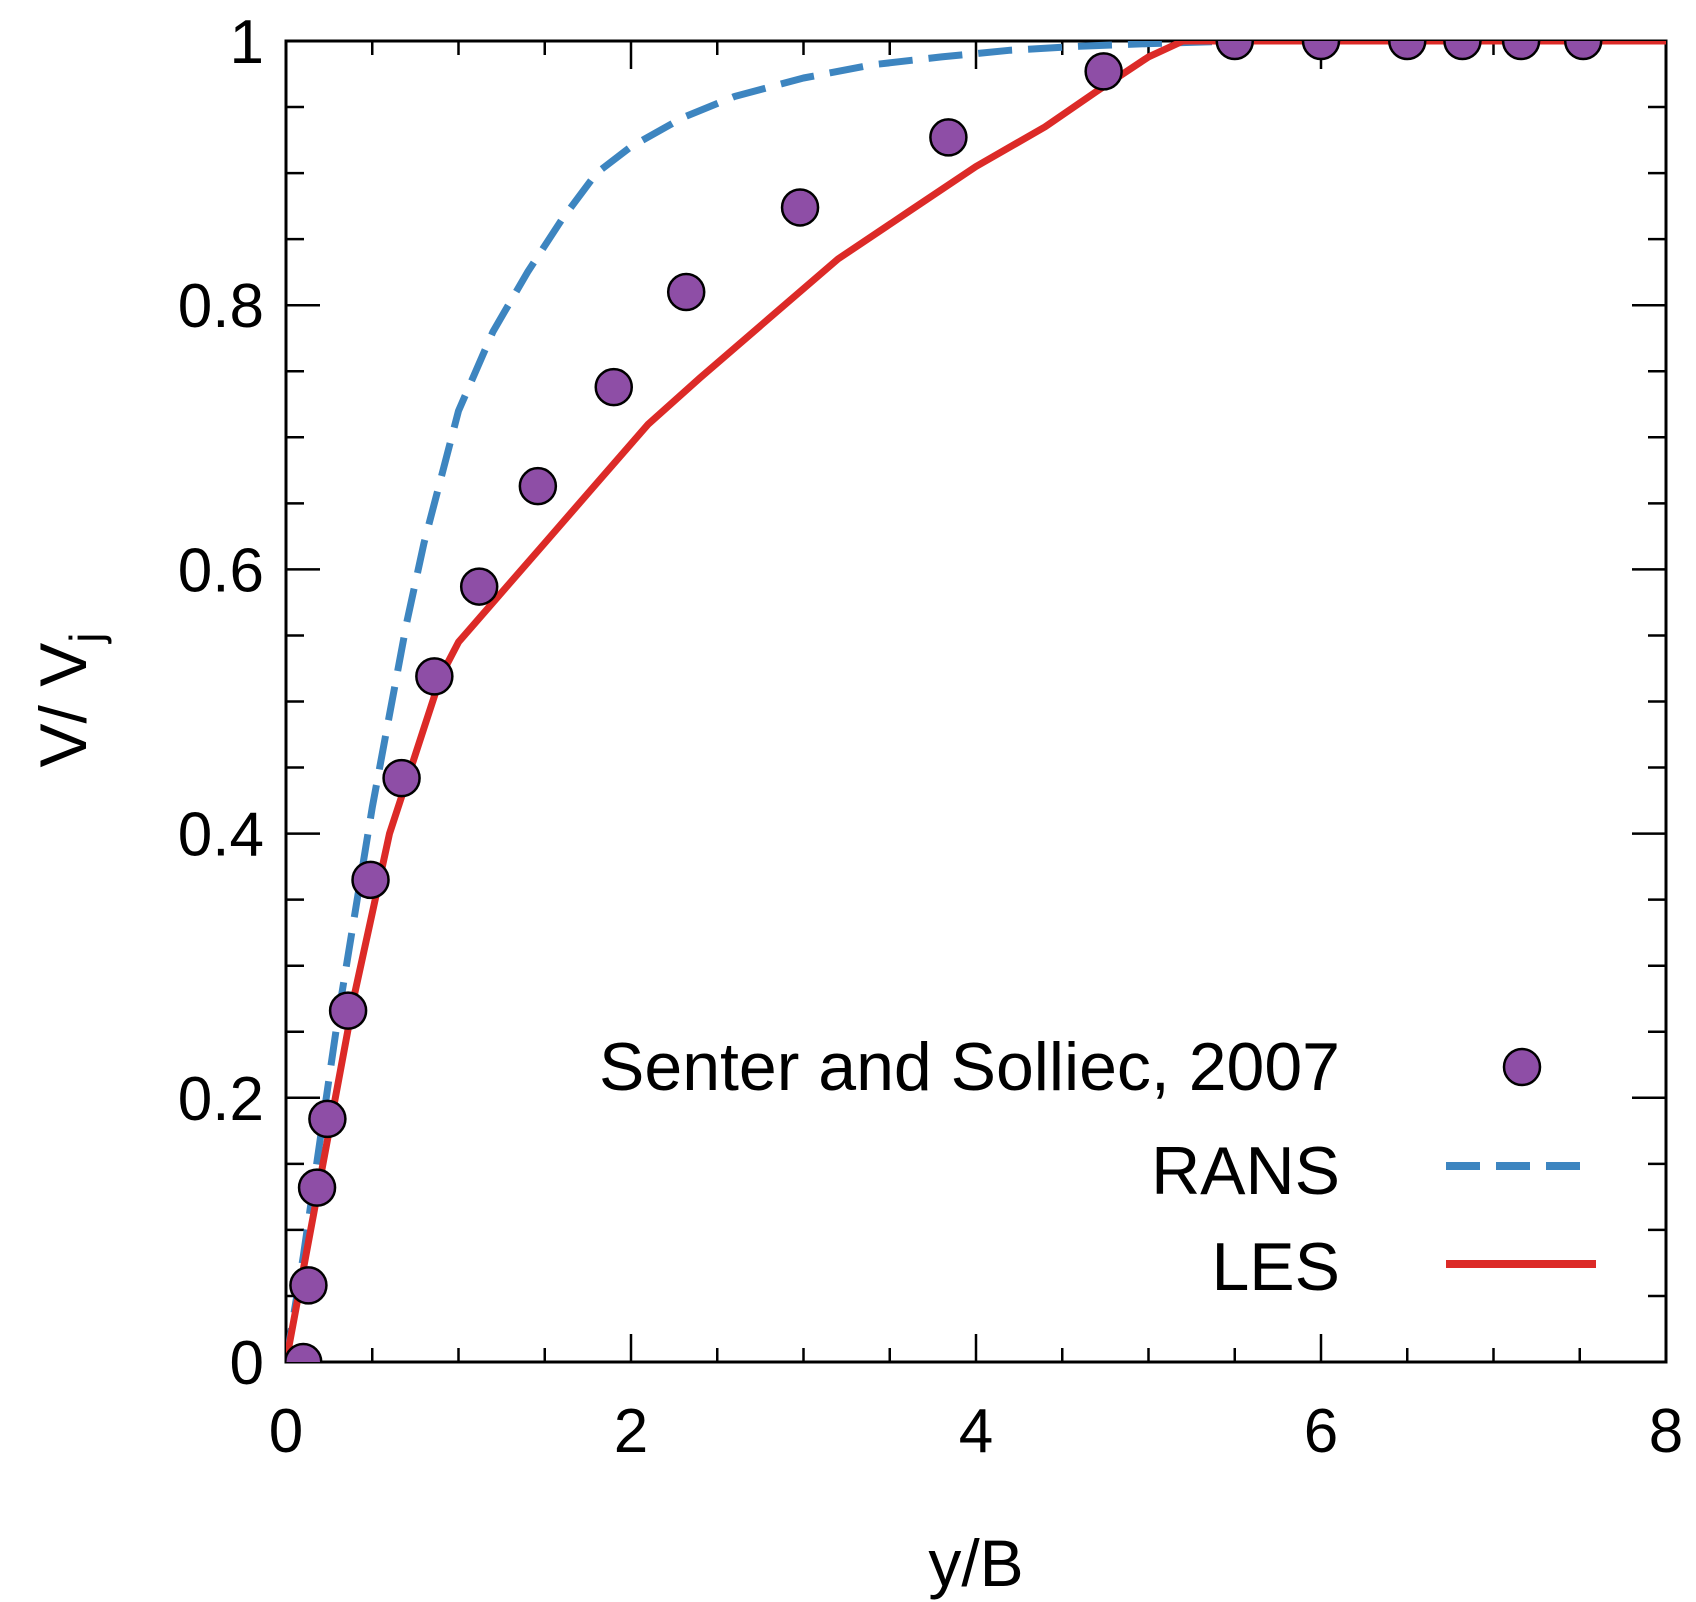  Describe the element at coordinates (221, 1099) in the screenshot. I see `y-tick-label: 0.2` at that location.